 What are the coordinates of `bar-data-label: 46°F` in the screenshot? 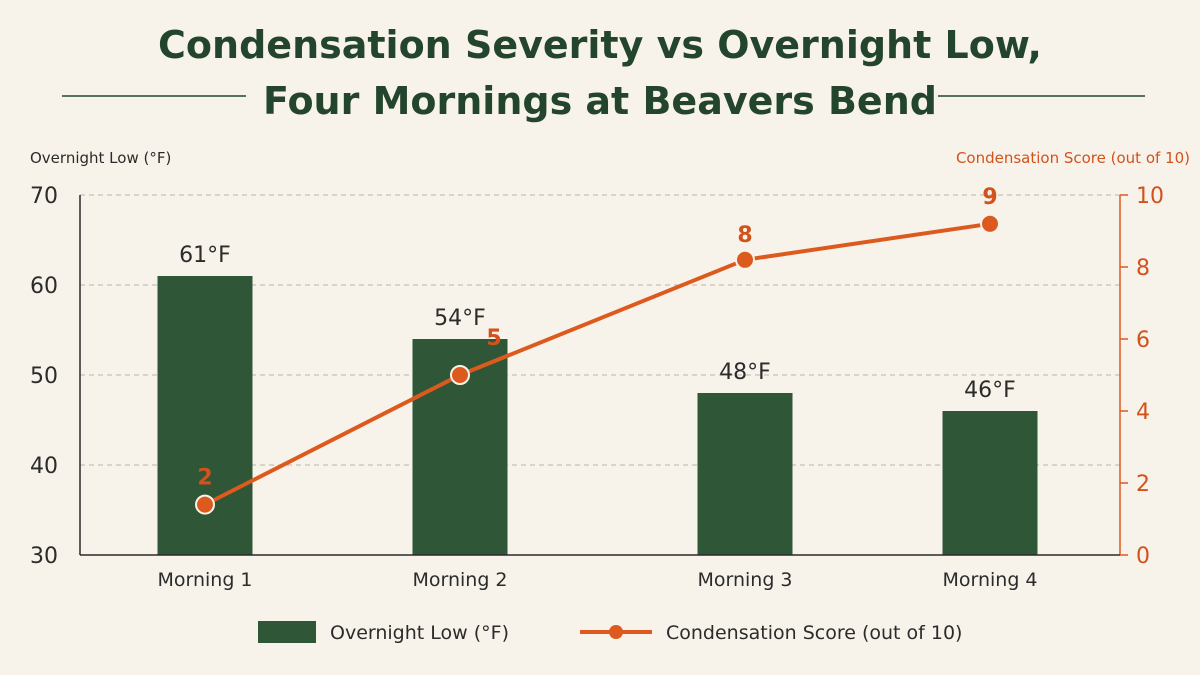 It's located at (990, 390).